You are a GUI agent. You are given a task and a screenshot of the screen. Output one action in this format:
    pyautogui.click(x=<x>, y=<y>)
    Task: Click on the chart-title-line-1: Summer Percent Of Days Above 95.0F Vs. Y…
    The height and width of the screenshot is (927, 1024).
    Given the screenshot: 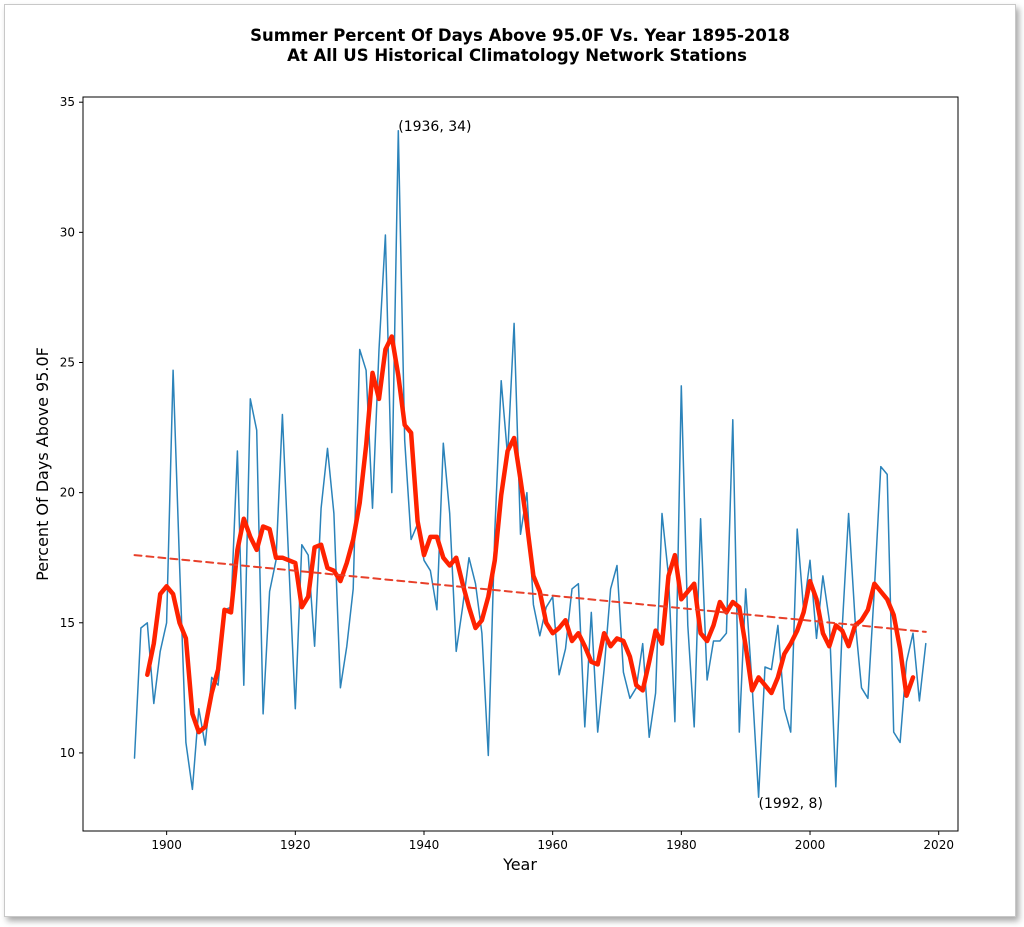 What is the action you would take?
    pyautogui.click(x=520, y=35)
    